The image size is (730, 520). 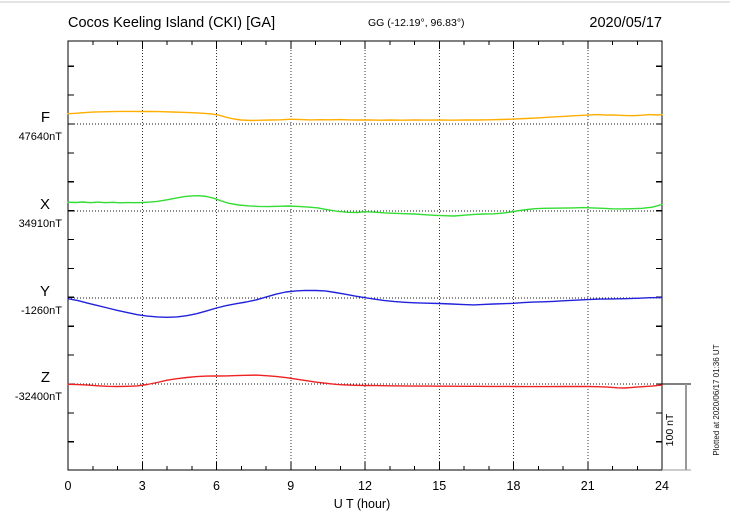 What do you see at coordinates (588, 486) in the screenshot?
I see `x-tick-label-21: 21` at bounding box center [588, 486].